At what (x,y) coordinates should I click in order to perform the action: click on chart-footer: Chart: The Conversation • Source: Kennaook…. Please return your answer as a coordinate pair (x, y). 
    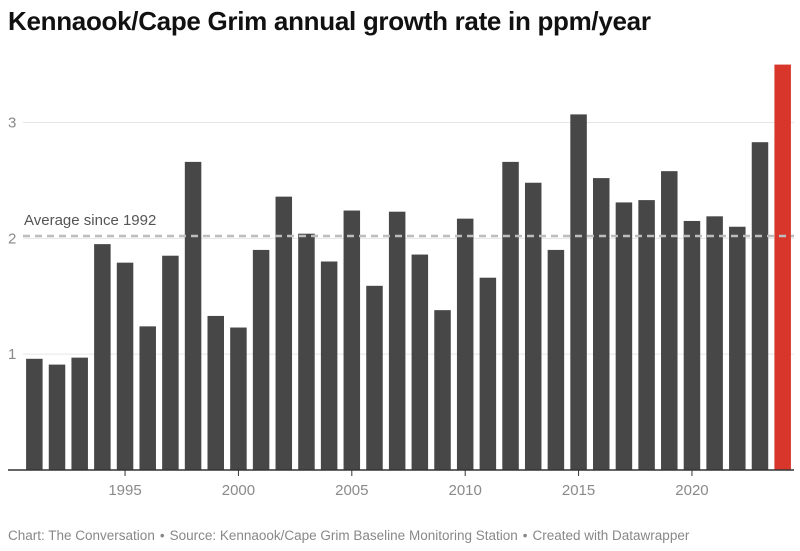
    Looking at the image, I should click on (348, 535).